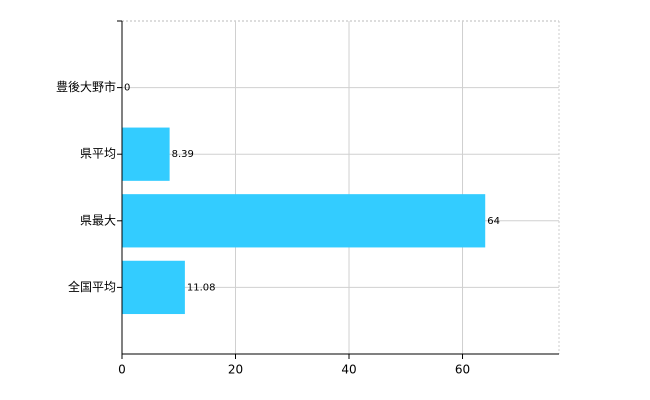 The image size is (650, 400). I want to click on value-label: 8.39, so click(183, 154).